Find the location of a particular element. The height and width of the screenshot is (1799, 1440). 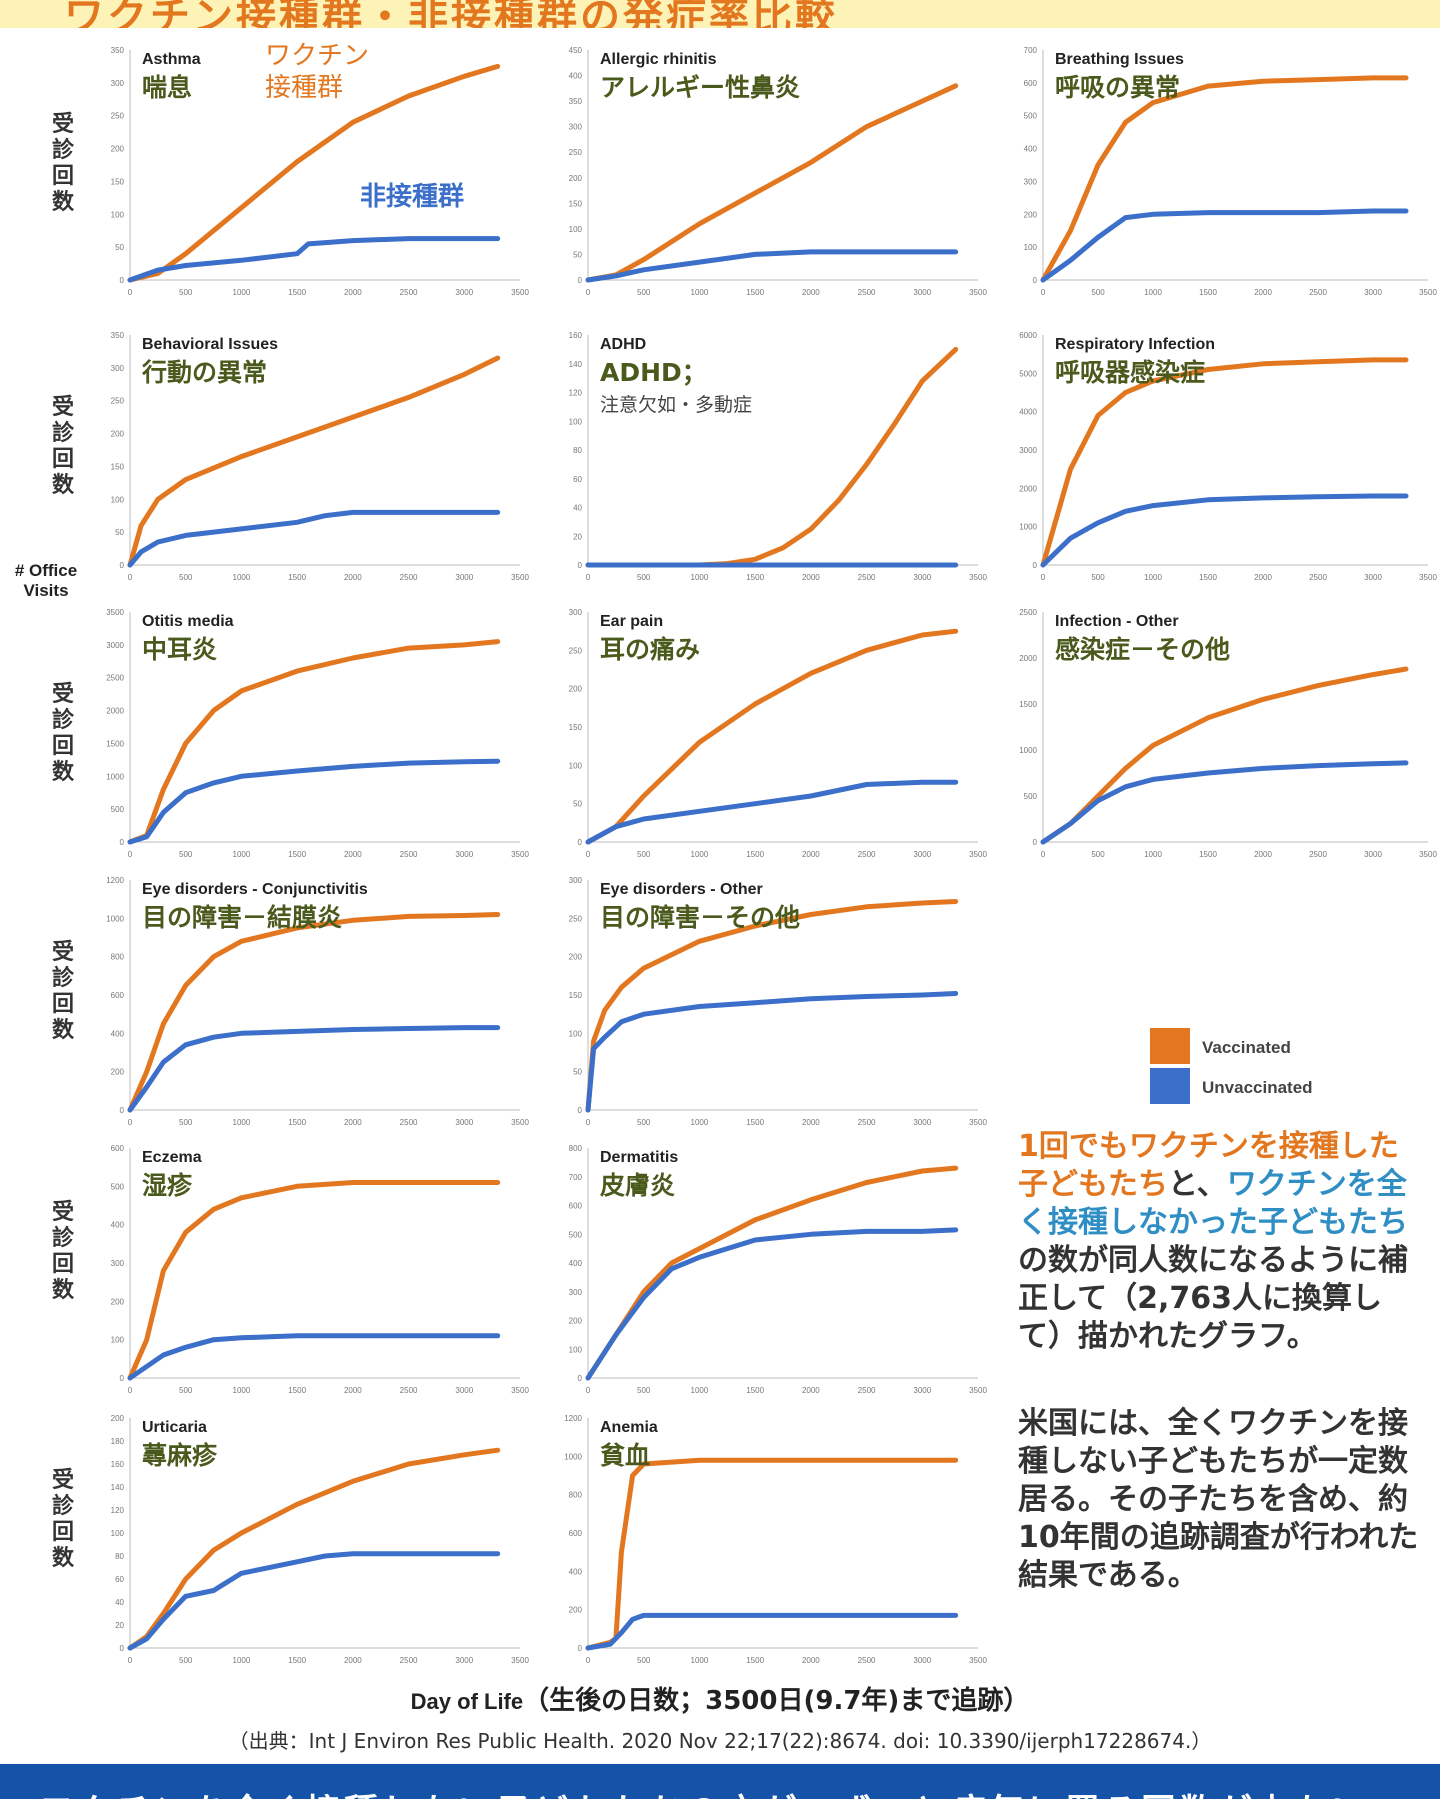

chart-title-jp: アレルギー性鼻炎 is located at coordinates (700, 87).